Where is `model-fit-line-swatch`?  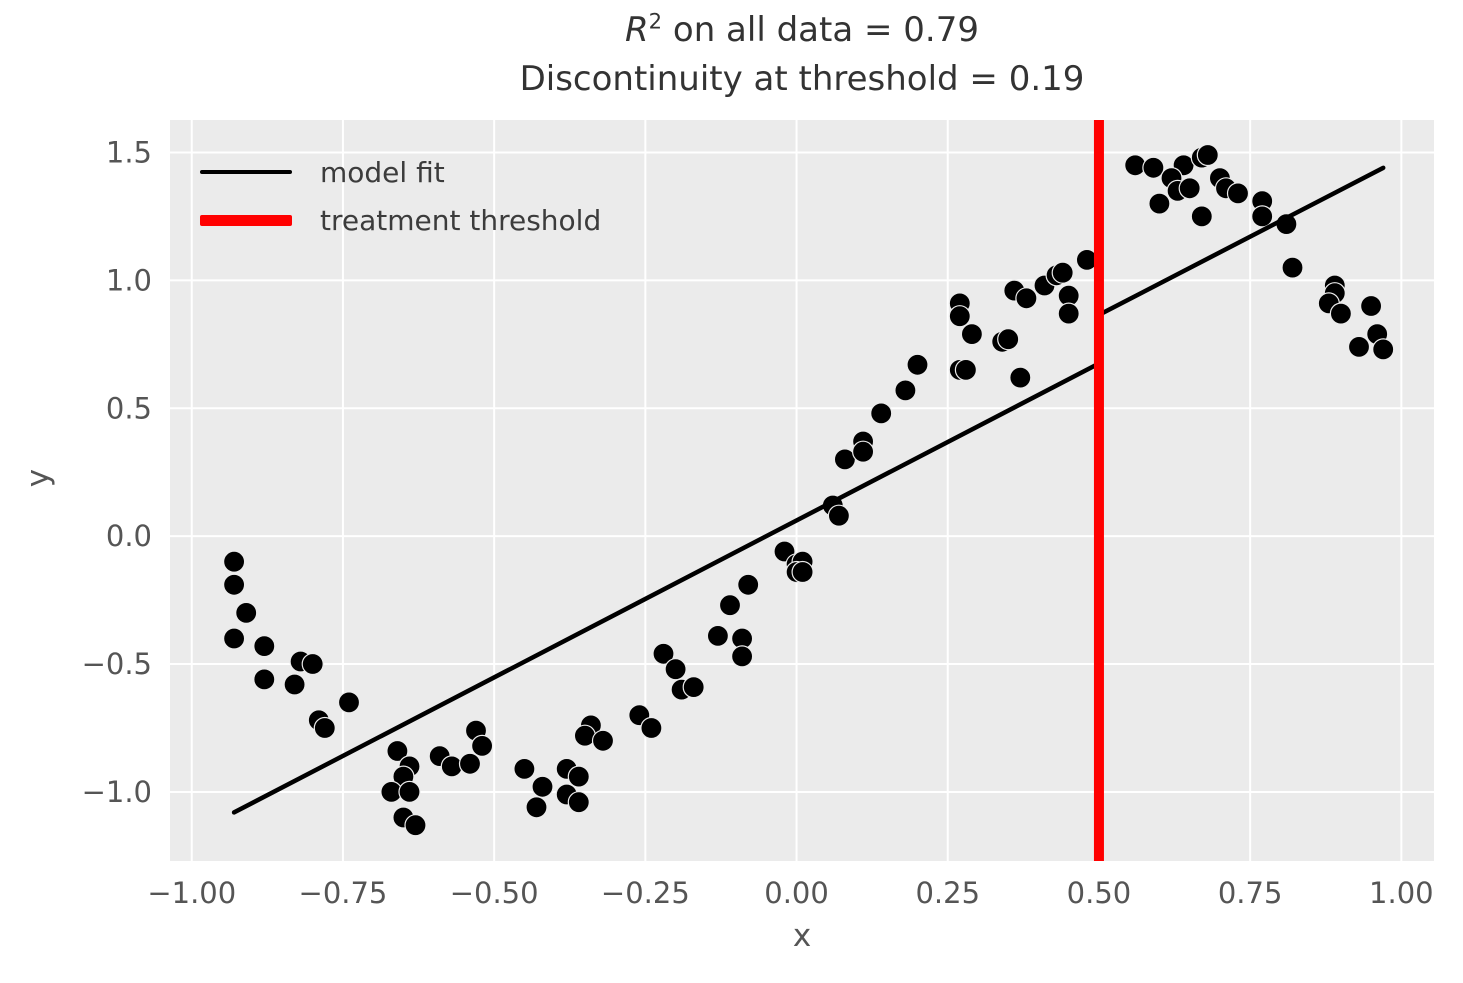 model-fit-line-swatch is located at coordinates (246, 172).